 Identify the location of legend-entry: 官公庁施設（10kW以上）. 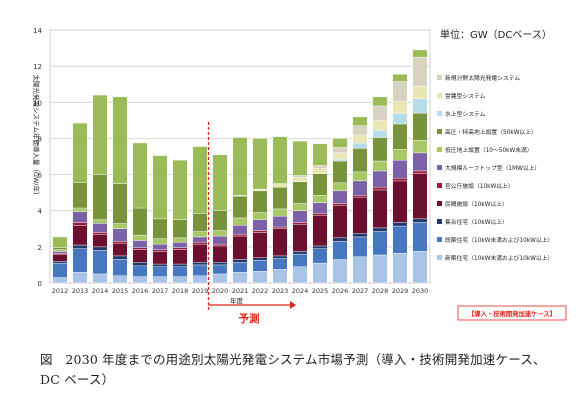
(479, 186).